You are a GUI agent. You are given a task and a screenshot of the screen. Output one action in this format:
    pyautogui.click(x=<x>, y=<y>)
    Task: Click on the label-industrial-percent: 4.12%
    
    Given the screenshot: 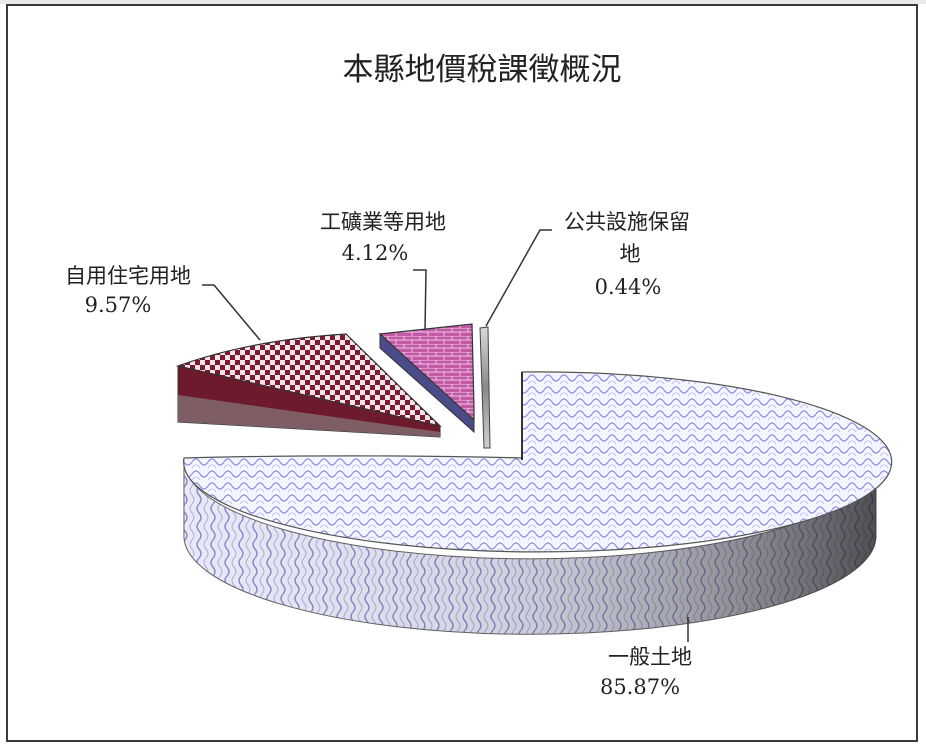 What is the action you would take?
    pyautogui.click(x=375, y=253)
    